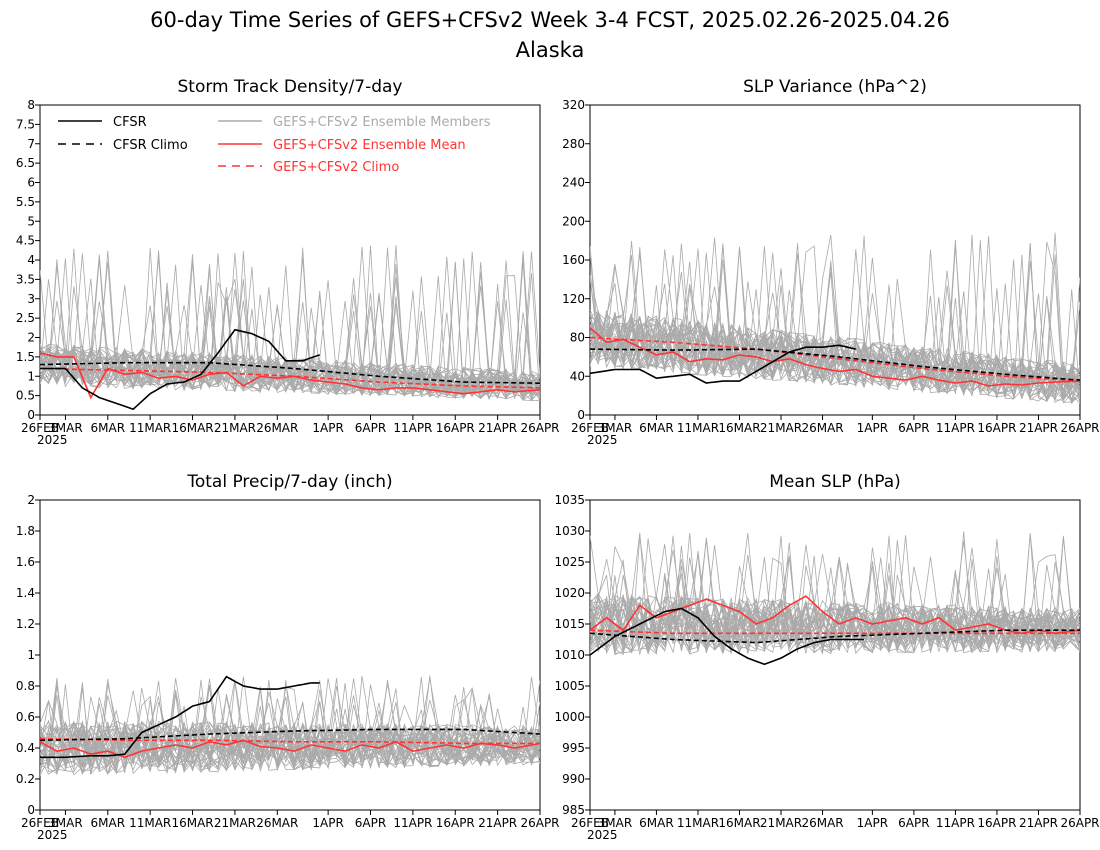 This screenshot has width=1100, height=850. I want to click on legend-item: CFSR, so click(102, 122).